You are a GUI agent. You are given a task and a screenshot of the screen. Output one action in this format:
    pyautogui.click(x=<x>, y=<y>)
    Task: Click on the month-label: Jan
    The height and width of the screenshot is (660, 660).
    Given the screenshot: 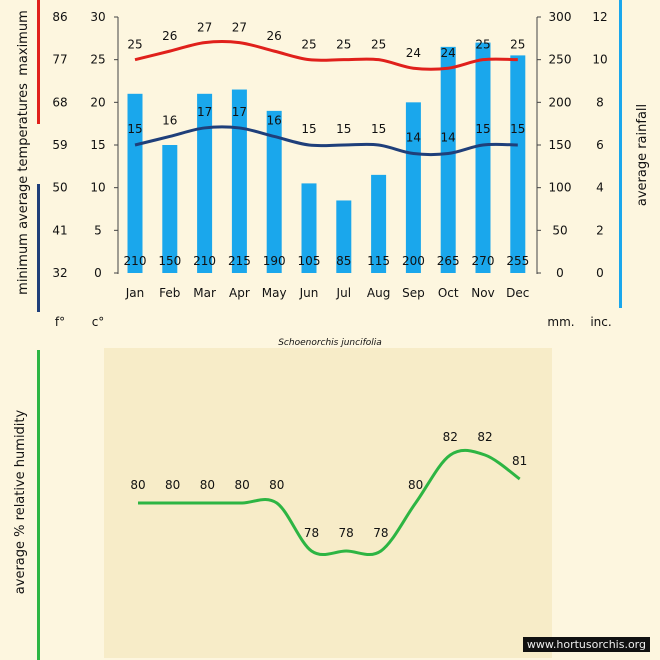 What is the action you would take?
    pyautogui.click(x=135, y=293)
    